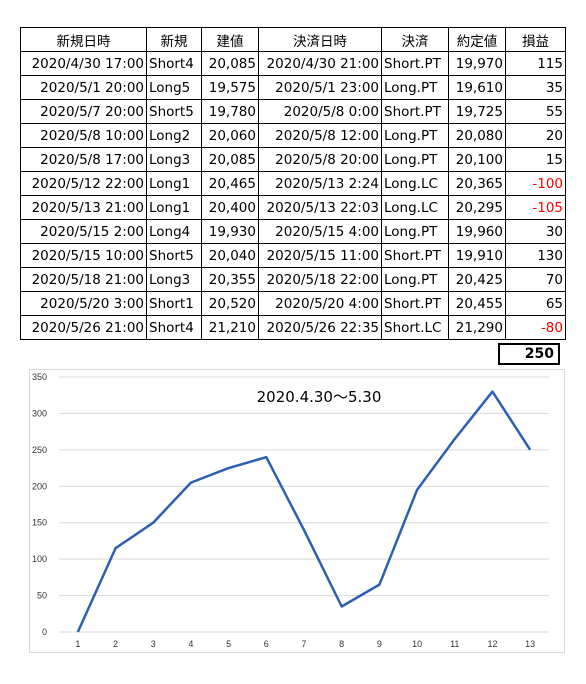  Describe the element at coordinates (230, 87) in the screenshot. I see `cell-entry-price: 19,575` at that location.